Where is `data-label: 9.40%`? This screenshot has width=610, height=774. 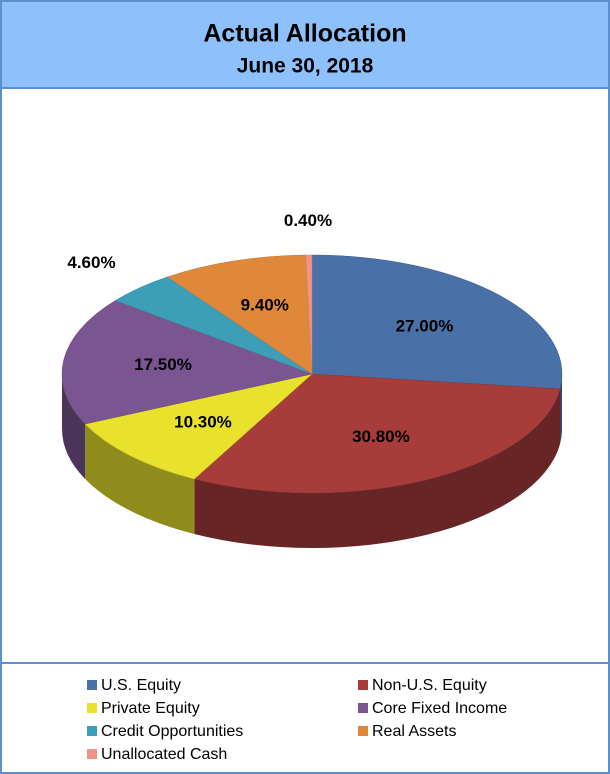
data-label: 9.40% is located at coordinates (265, 305).